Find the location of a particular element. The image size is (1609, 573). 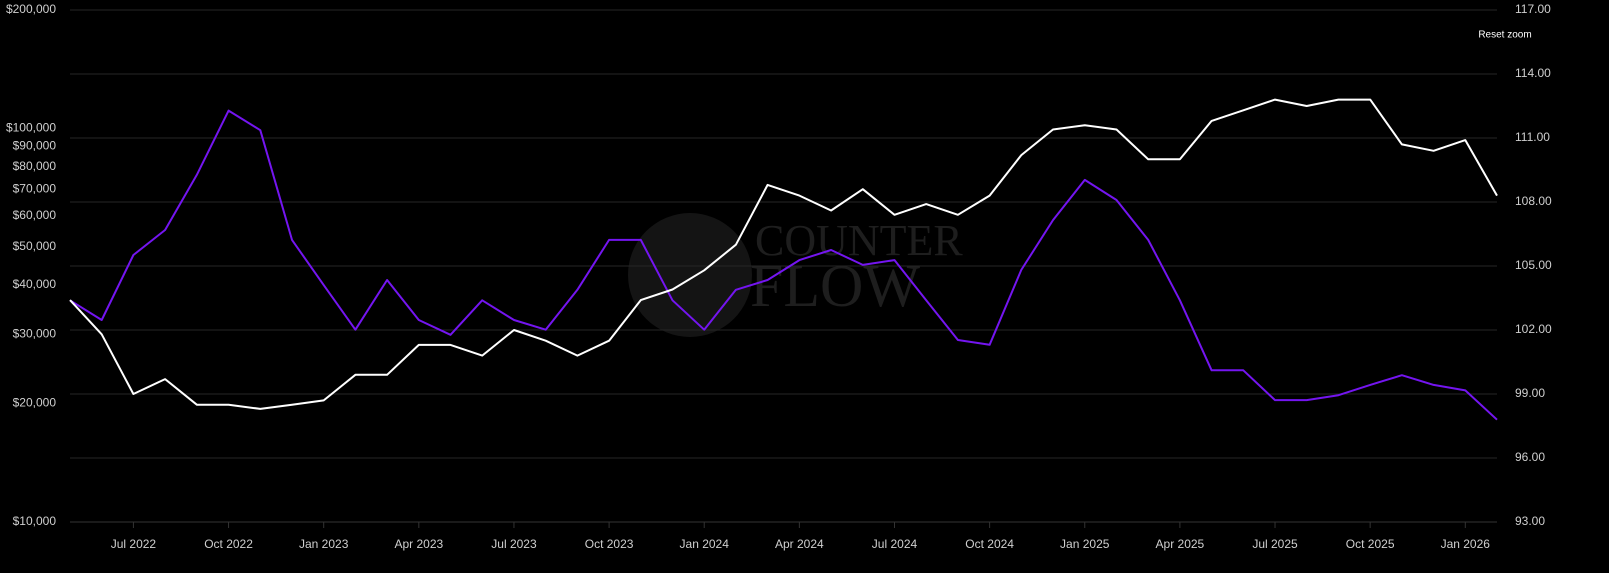

x-tick-label: Oct 2023 is located at coordinates (609, 544).